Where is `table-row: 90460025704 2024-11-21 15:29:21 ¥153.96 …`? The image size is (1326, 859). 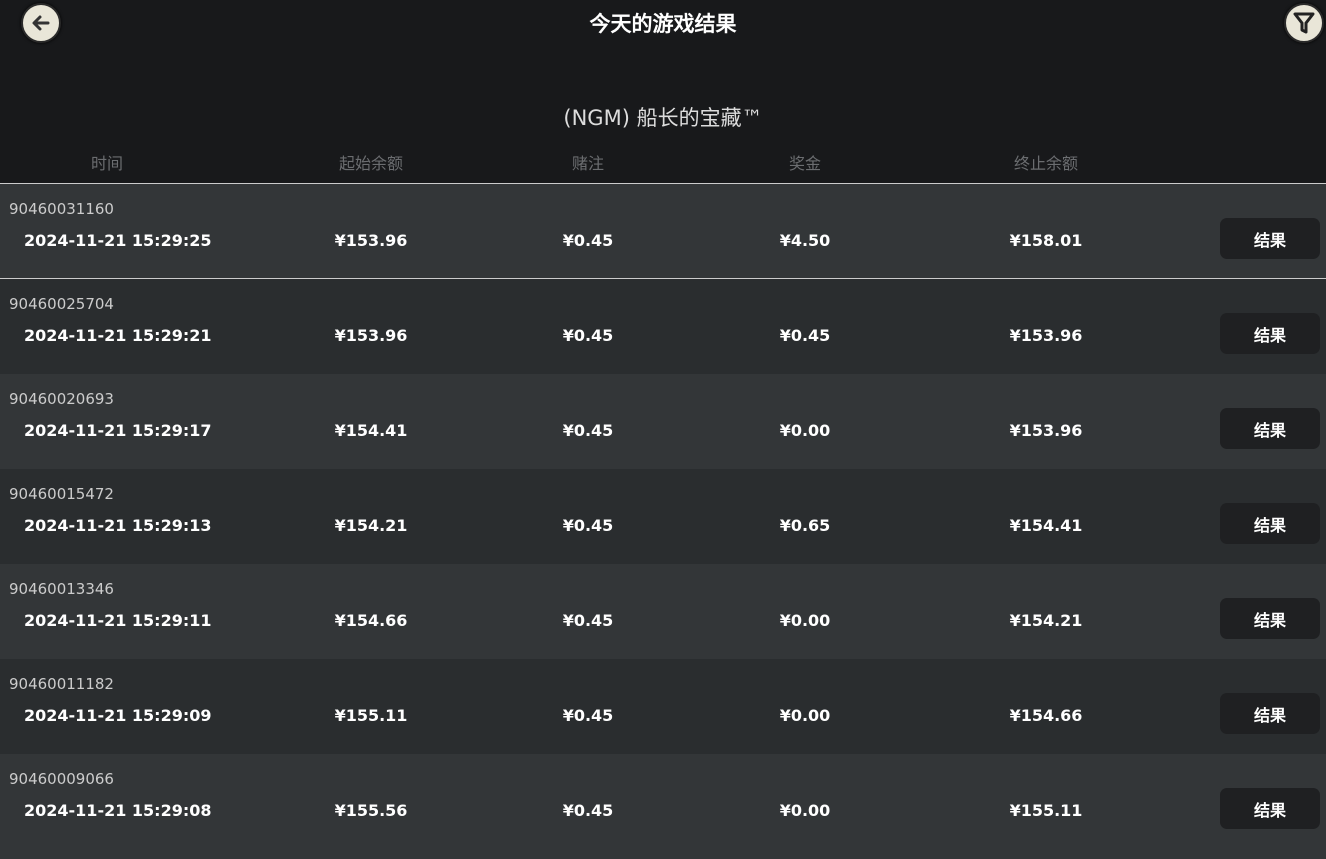 table-row: 90460025704 2024-11-21 15:29:21 ¥153.96 … is located at coordinates (663, 326).